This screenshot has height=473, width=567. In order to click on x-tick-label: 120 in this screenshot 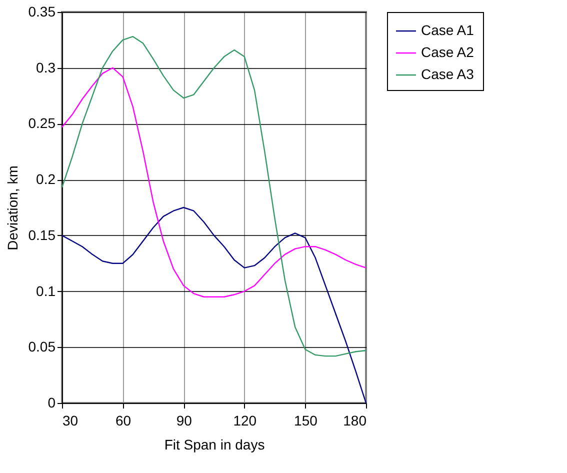, I will do `click(245, 420)`.